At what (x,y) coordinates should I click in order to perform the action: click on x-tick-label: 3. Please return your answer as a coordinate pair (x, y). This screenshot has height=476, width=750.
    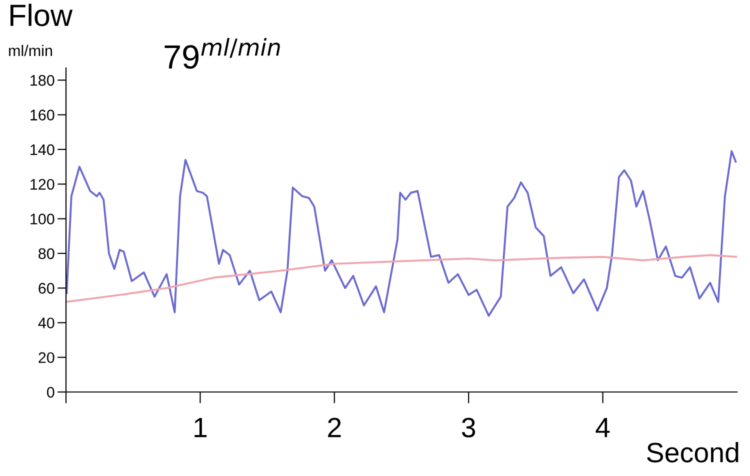
    Looking at the image, I should click on (469, 428).